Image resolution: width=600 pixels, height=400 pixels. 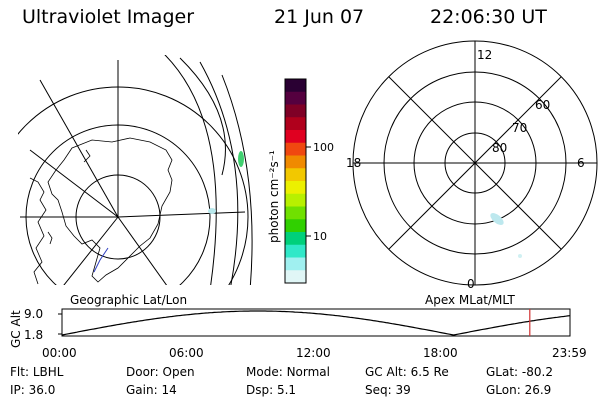 I want to click on lat-label: 60, so click(x=542, y=105).